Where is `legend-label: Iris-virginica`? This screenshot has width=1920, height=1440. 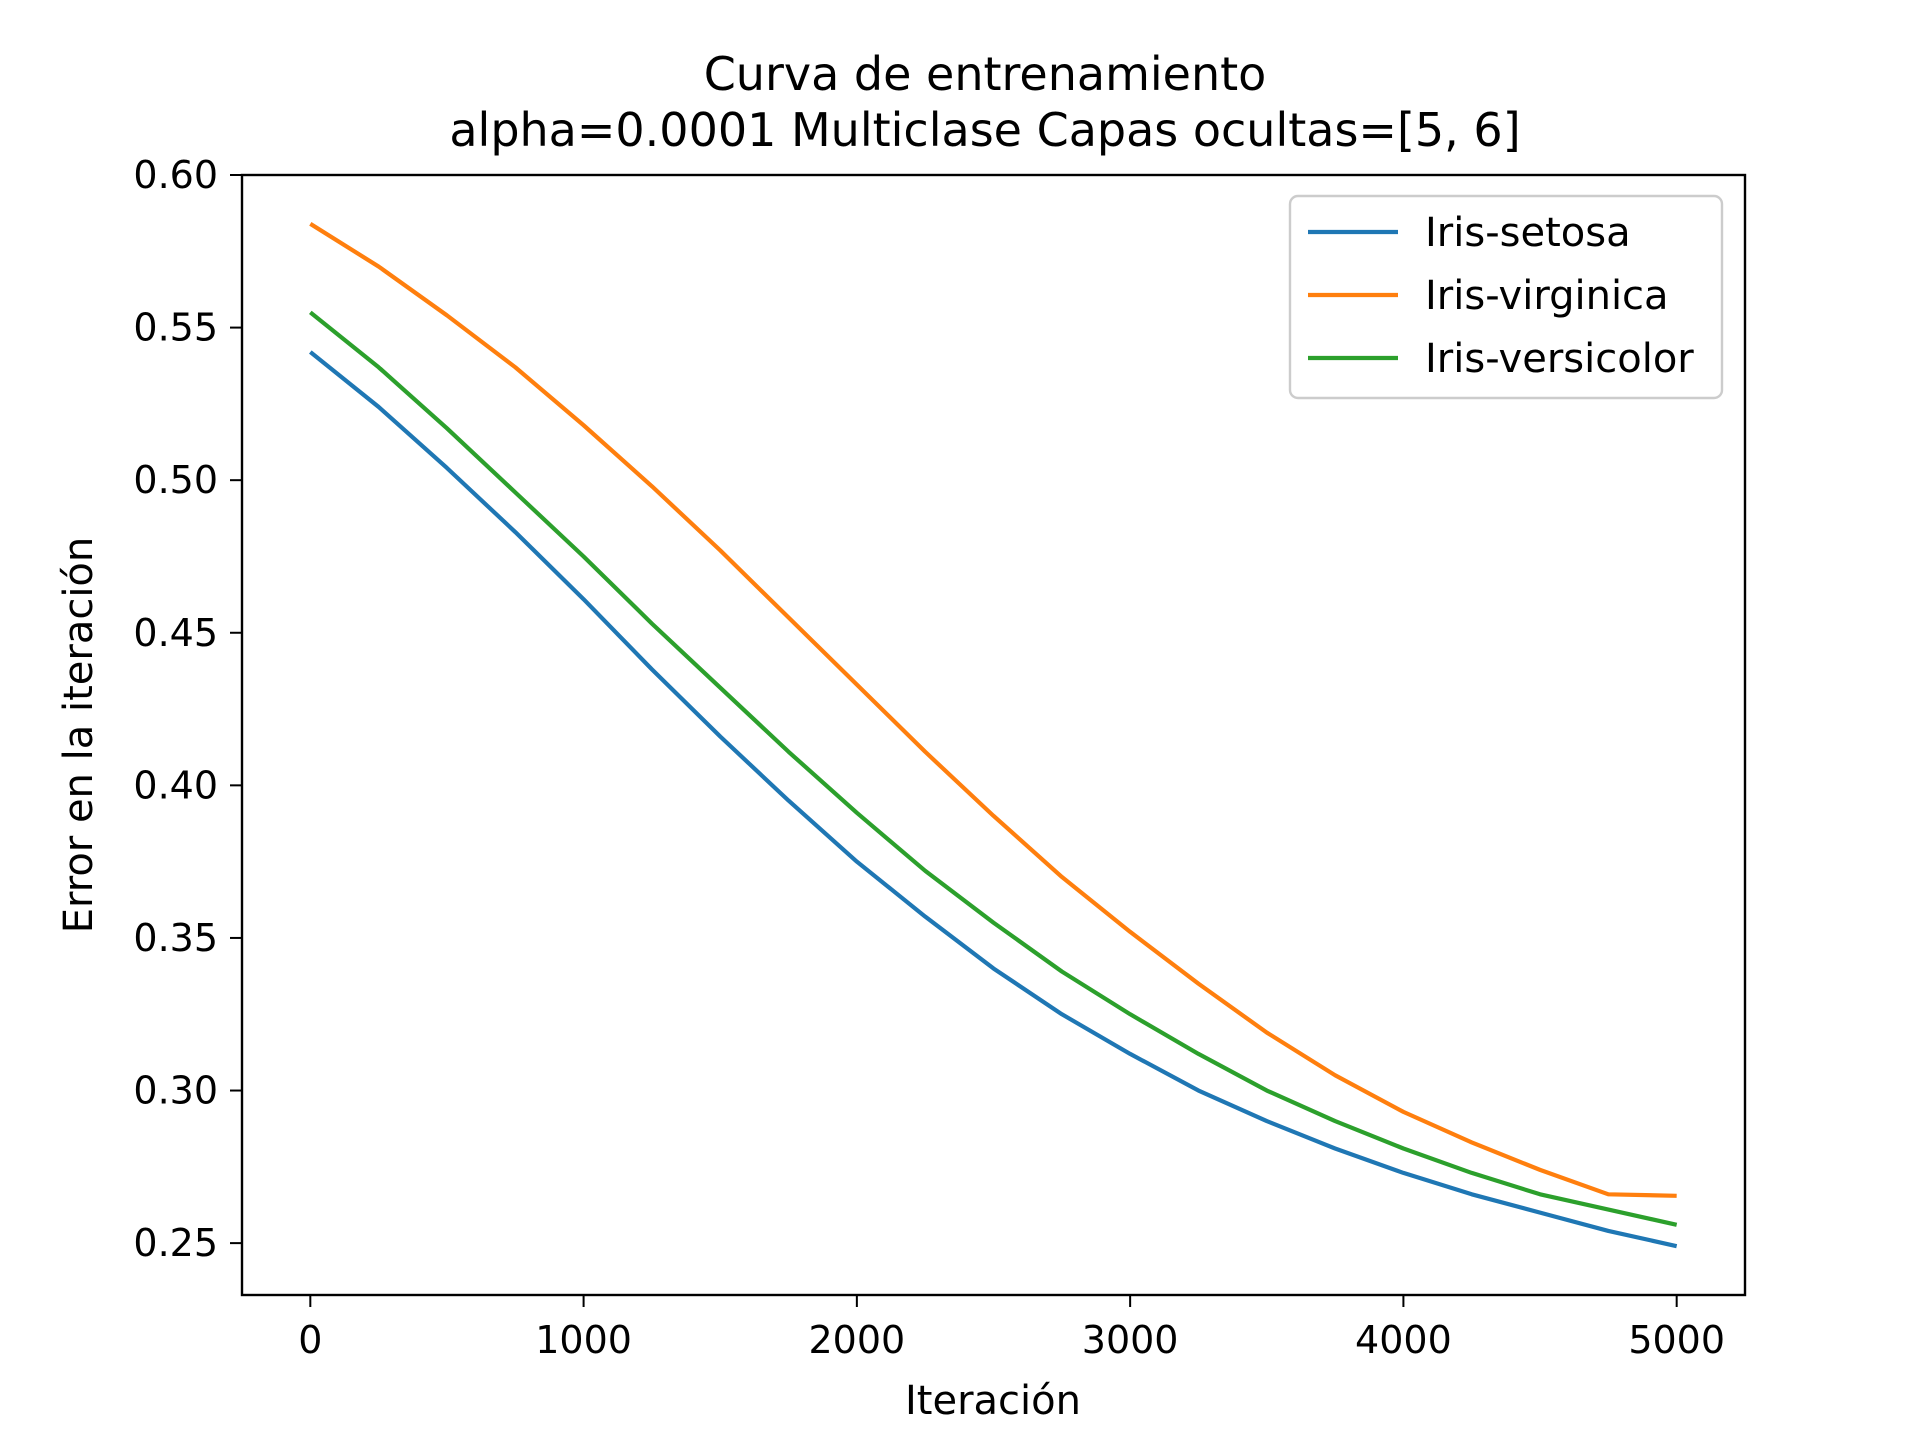
legend-label: Iris-virginica is located at coordinates (1547, 296).